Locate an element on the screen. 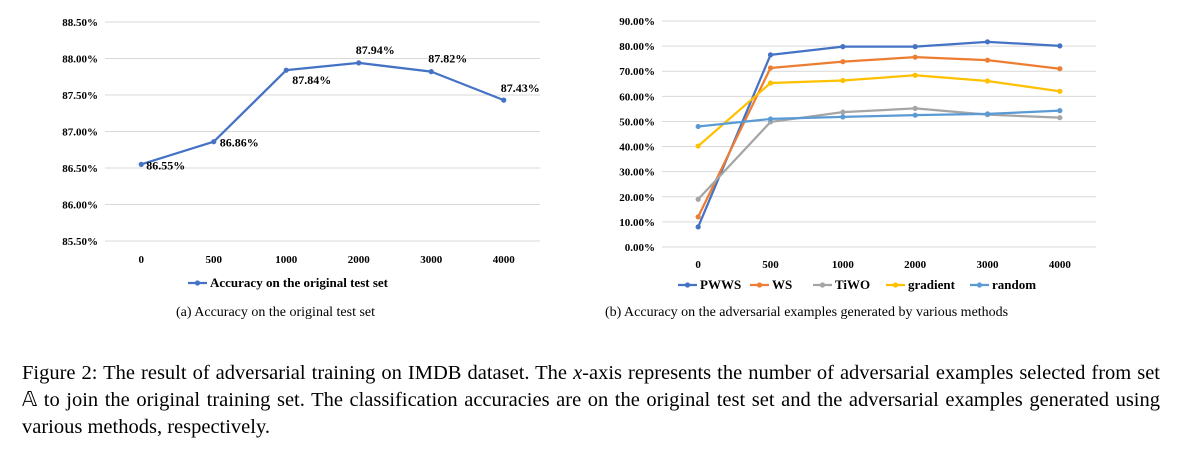 The image size is (1181, 458). a-x-tick-label: 1000 is located at coordinates (286, 260).